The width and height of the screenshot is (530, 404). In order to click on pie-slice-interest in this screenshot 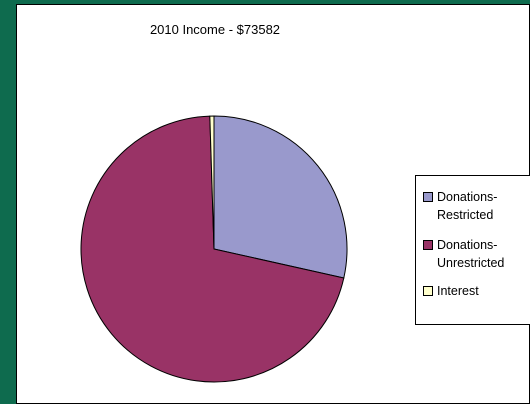, I will do `click(212, 182)`.